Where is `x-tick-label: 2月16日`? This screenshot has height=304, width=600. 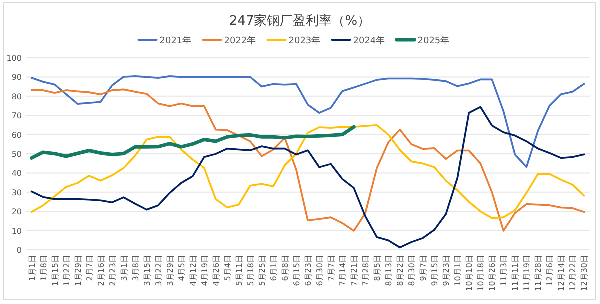
x-tick-label: 2月16日 is located at coordinates (101, 270).